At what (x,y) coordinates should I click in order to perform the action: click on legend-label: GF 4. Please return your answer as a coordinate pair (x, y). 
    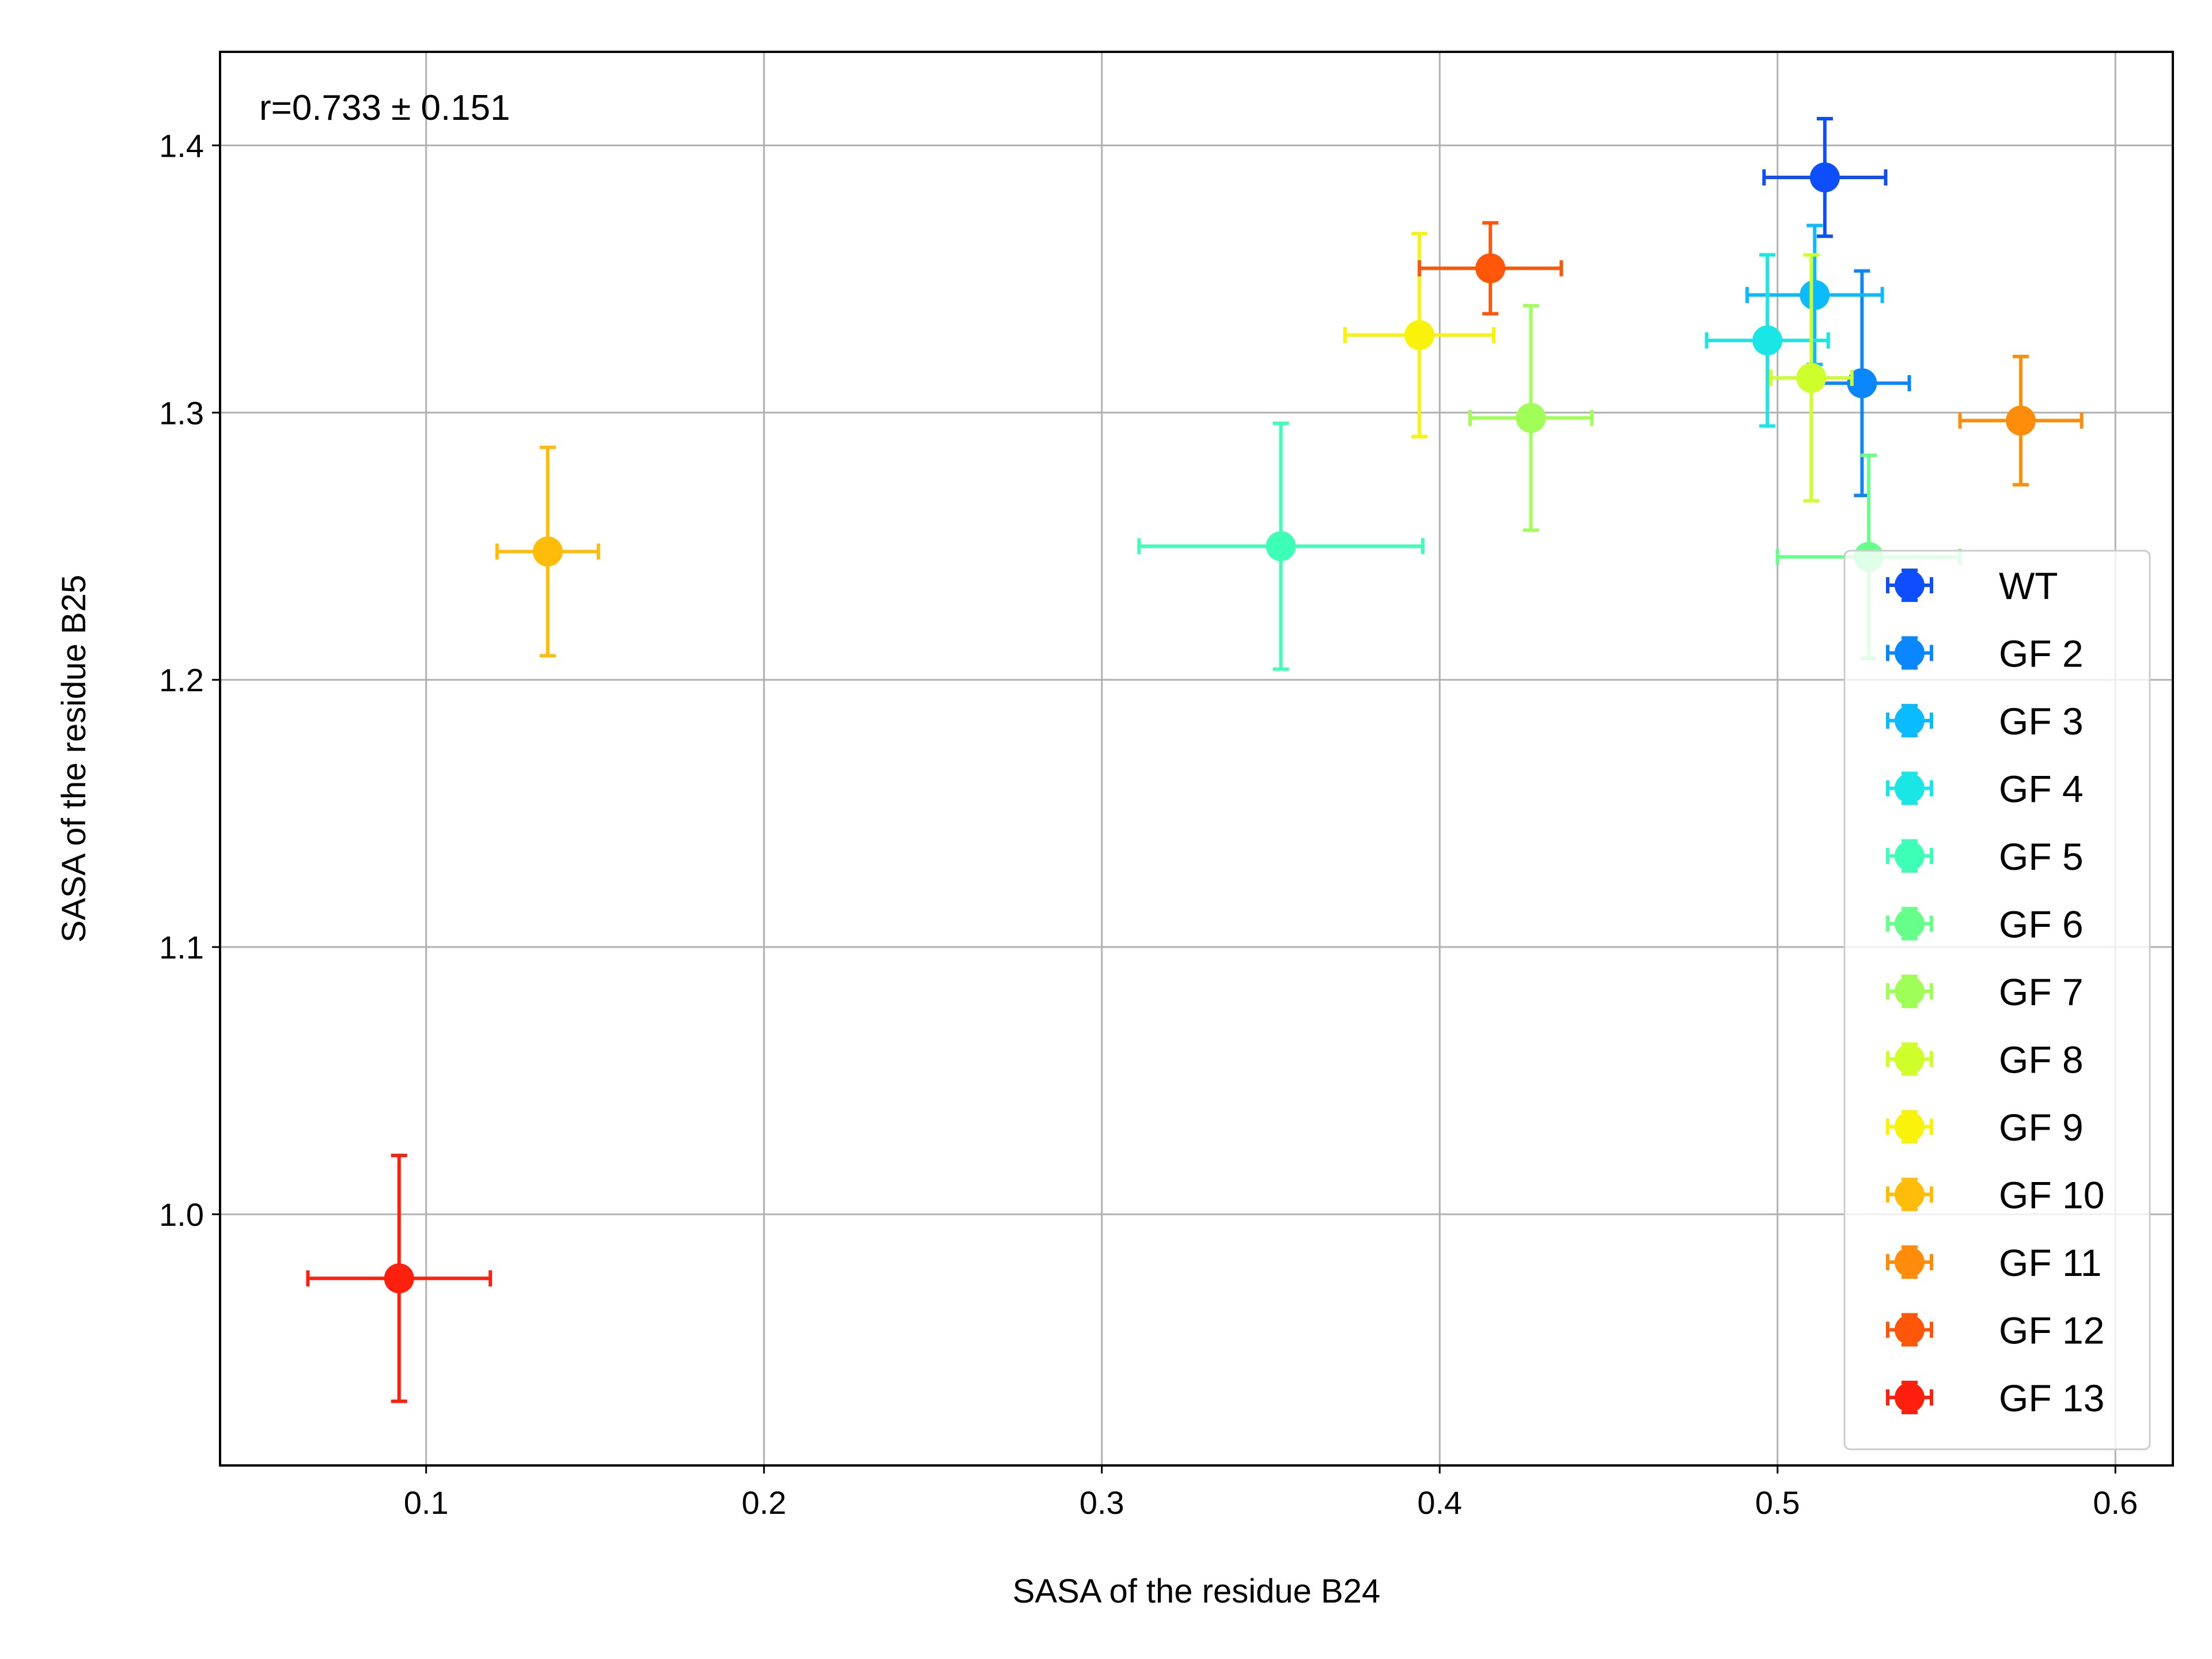
    Looking at the image, I should click on (2041, 789).